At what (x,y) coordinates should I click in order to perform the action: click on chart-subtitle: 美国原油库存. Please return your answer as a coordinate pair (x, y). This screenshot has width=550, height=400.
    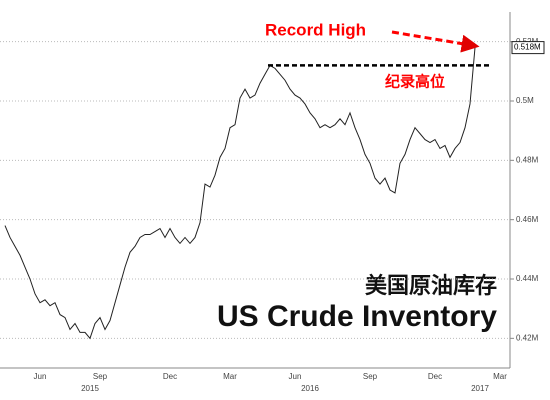
    Looking at the image, I should click on (431, 285).